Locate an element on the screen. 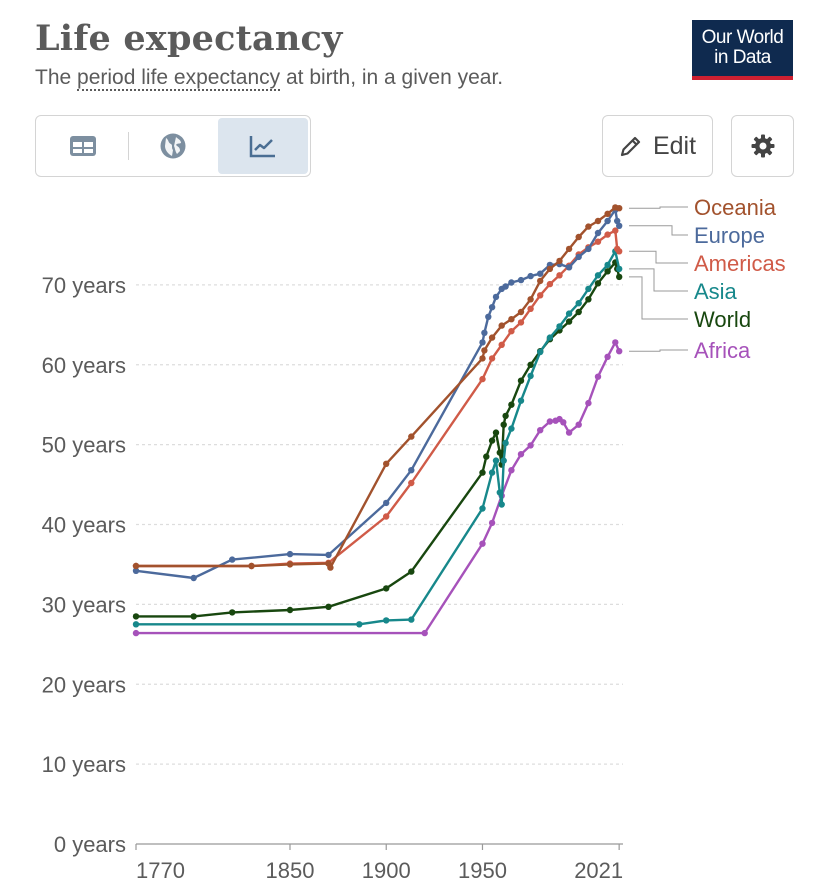 This screenshot has height=893, width=828. x-tick-label: 1900 is located at coordinates (386, 870).